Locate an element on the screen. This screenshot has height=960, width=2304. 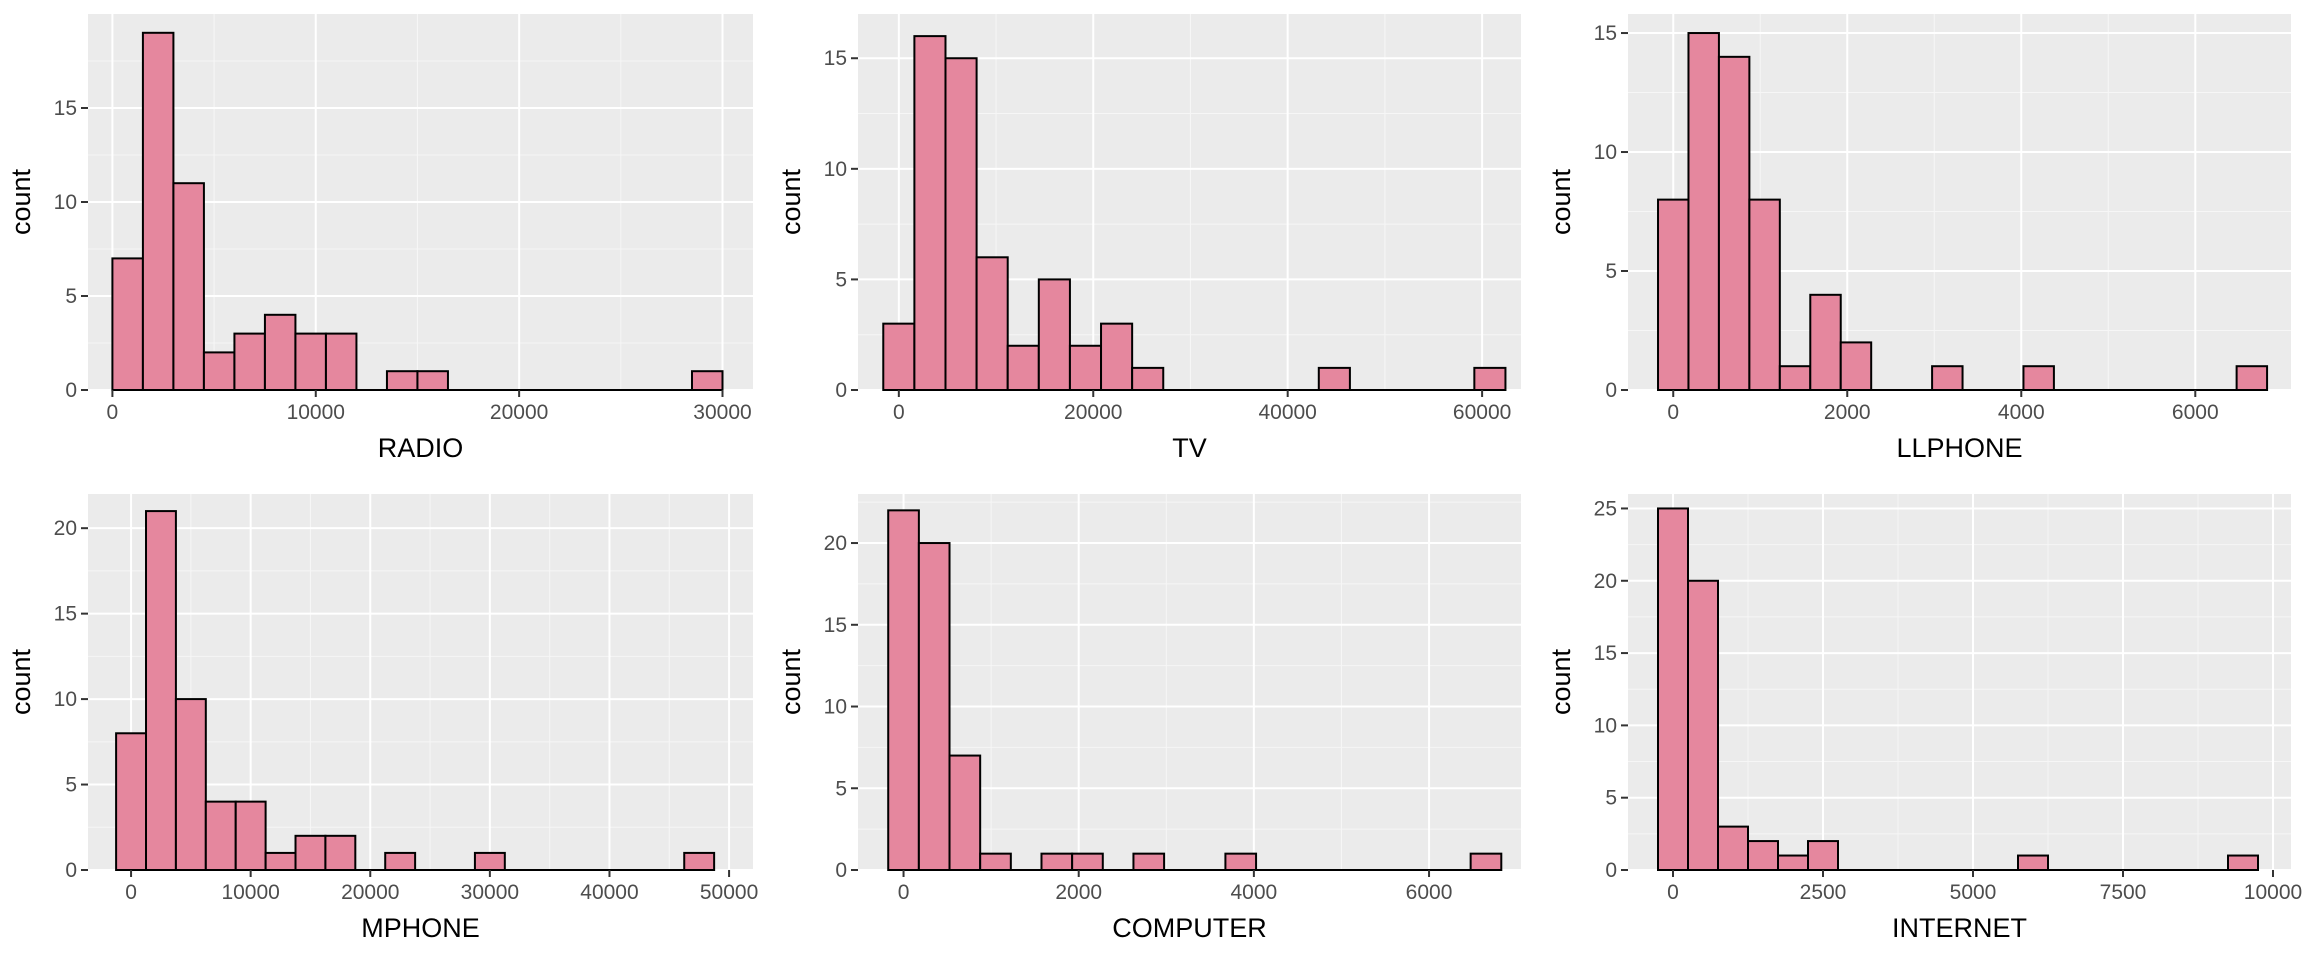
x-axis-title: INTERNET is located at coordinates (1959, 928).